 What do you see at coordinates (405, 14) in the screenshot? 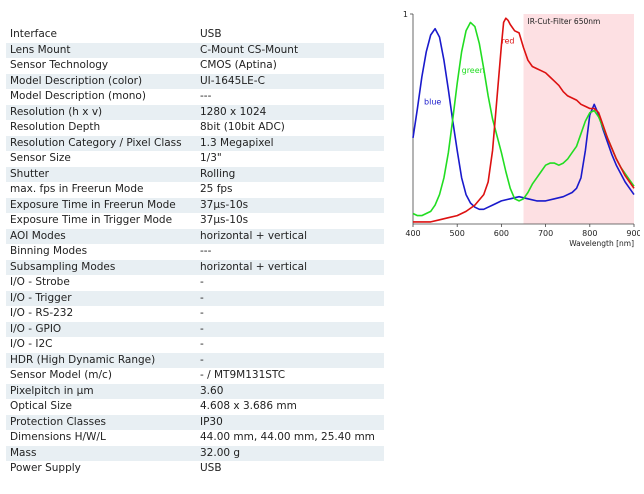
I see `y-tick-label: 1` at bounding box center [405, 14].